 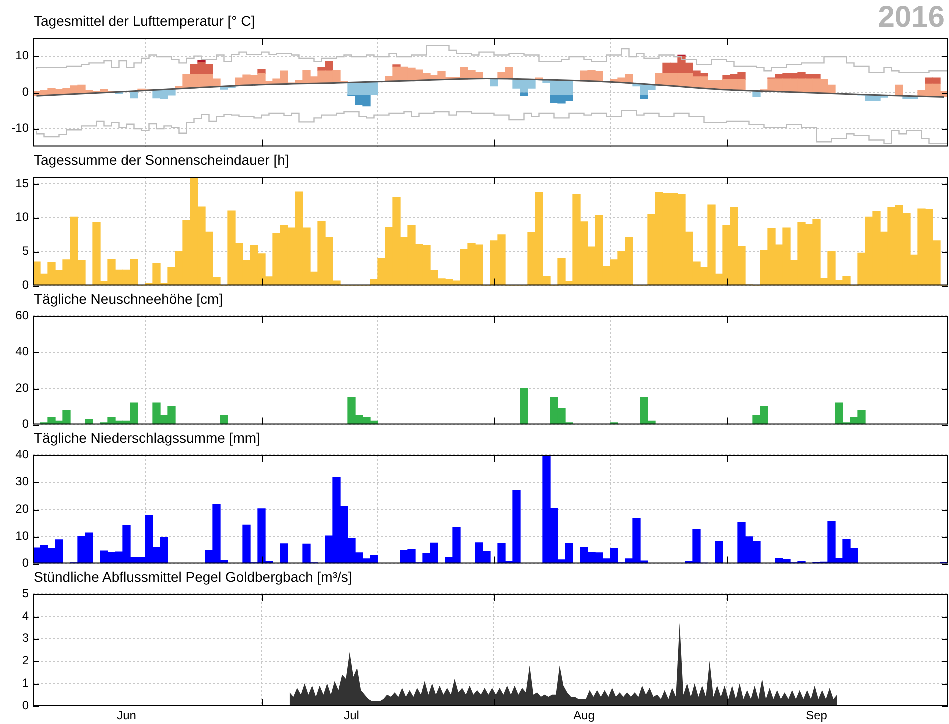 What do you see at coordinates (23, 183) in the screenshot?
I see `y-tick-label: 15` at bounding box center [23, 183].